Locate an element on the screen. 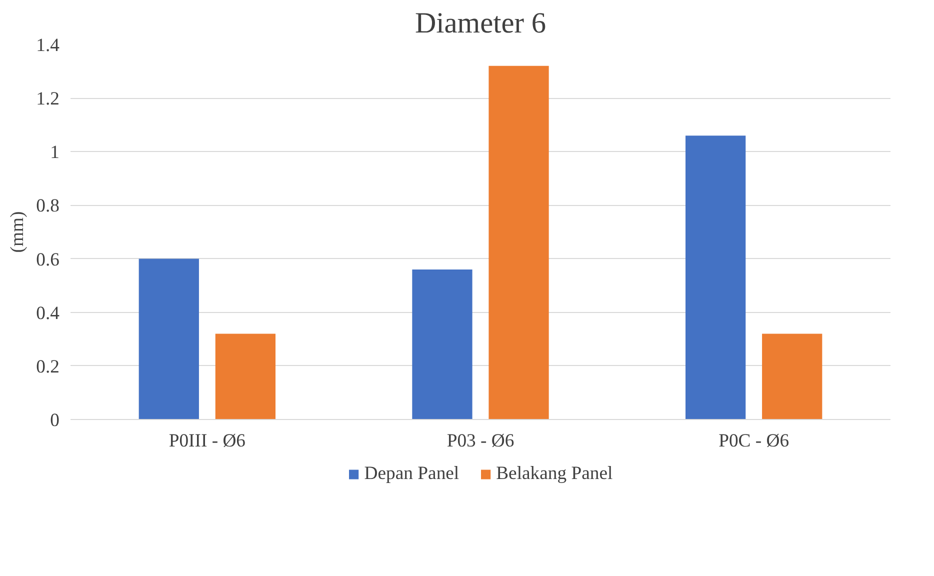 The width and height of the screenshot is (934, 576). y-tick-label: 0.6 is located at coordinates (48, 259).